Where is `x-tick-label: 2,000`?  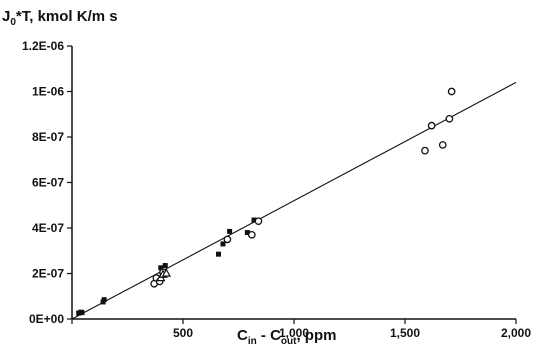
x-tick-label: 2,000 is located at coordinates (516, 333).